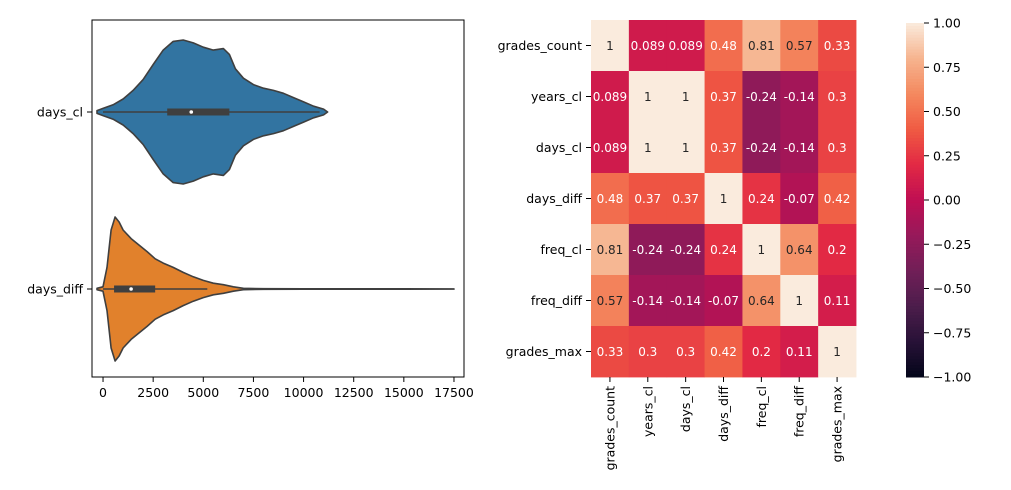 The image size is (1011, 490). I want to click on x-tick-label: 0, so click(103, 392).